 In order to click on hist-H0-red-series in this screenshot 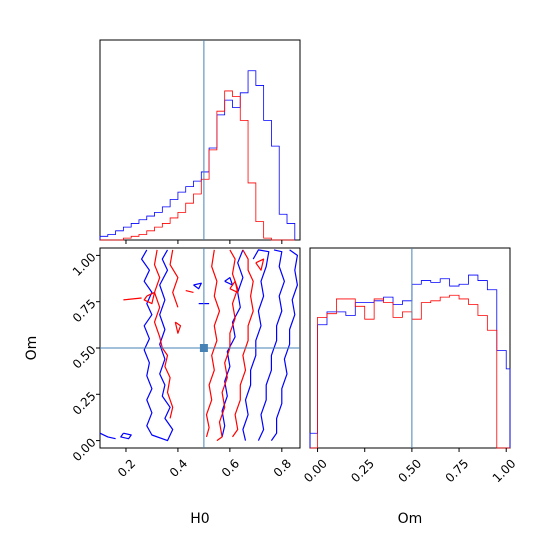, I will do `click(197, 165)`.